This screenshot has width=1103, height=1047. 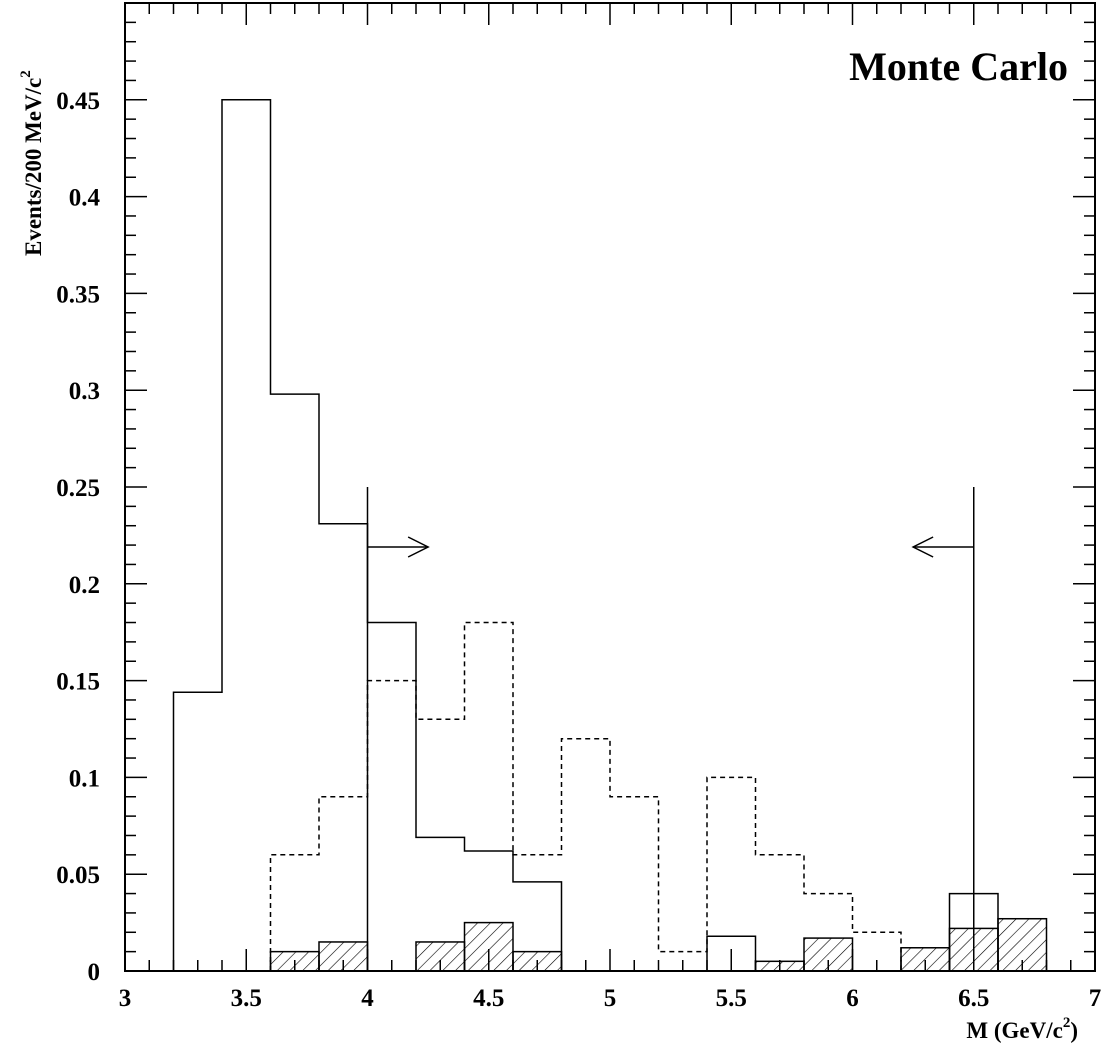 I want to click on x-tick-label: 5.5, so click(x=731, y=998).